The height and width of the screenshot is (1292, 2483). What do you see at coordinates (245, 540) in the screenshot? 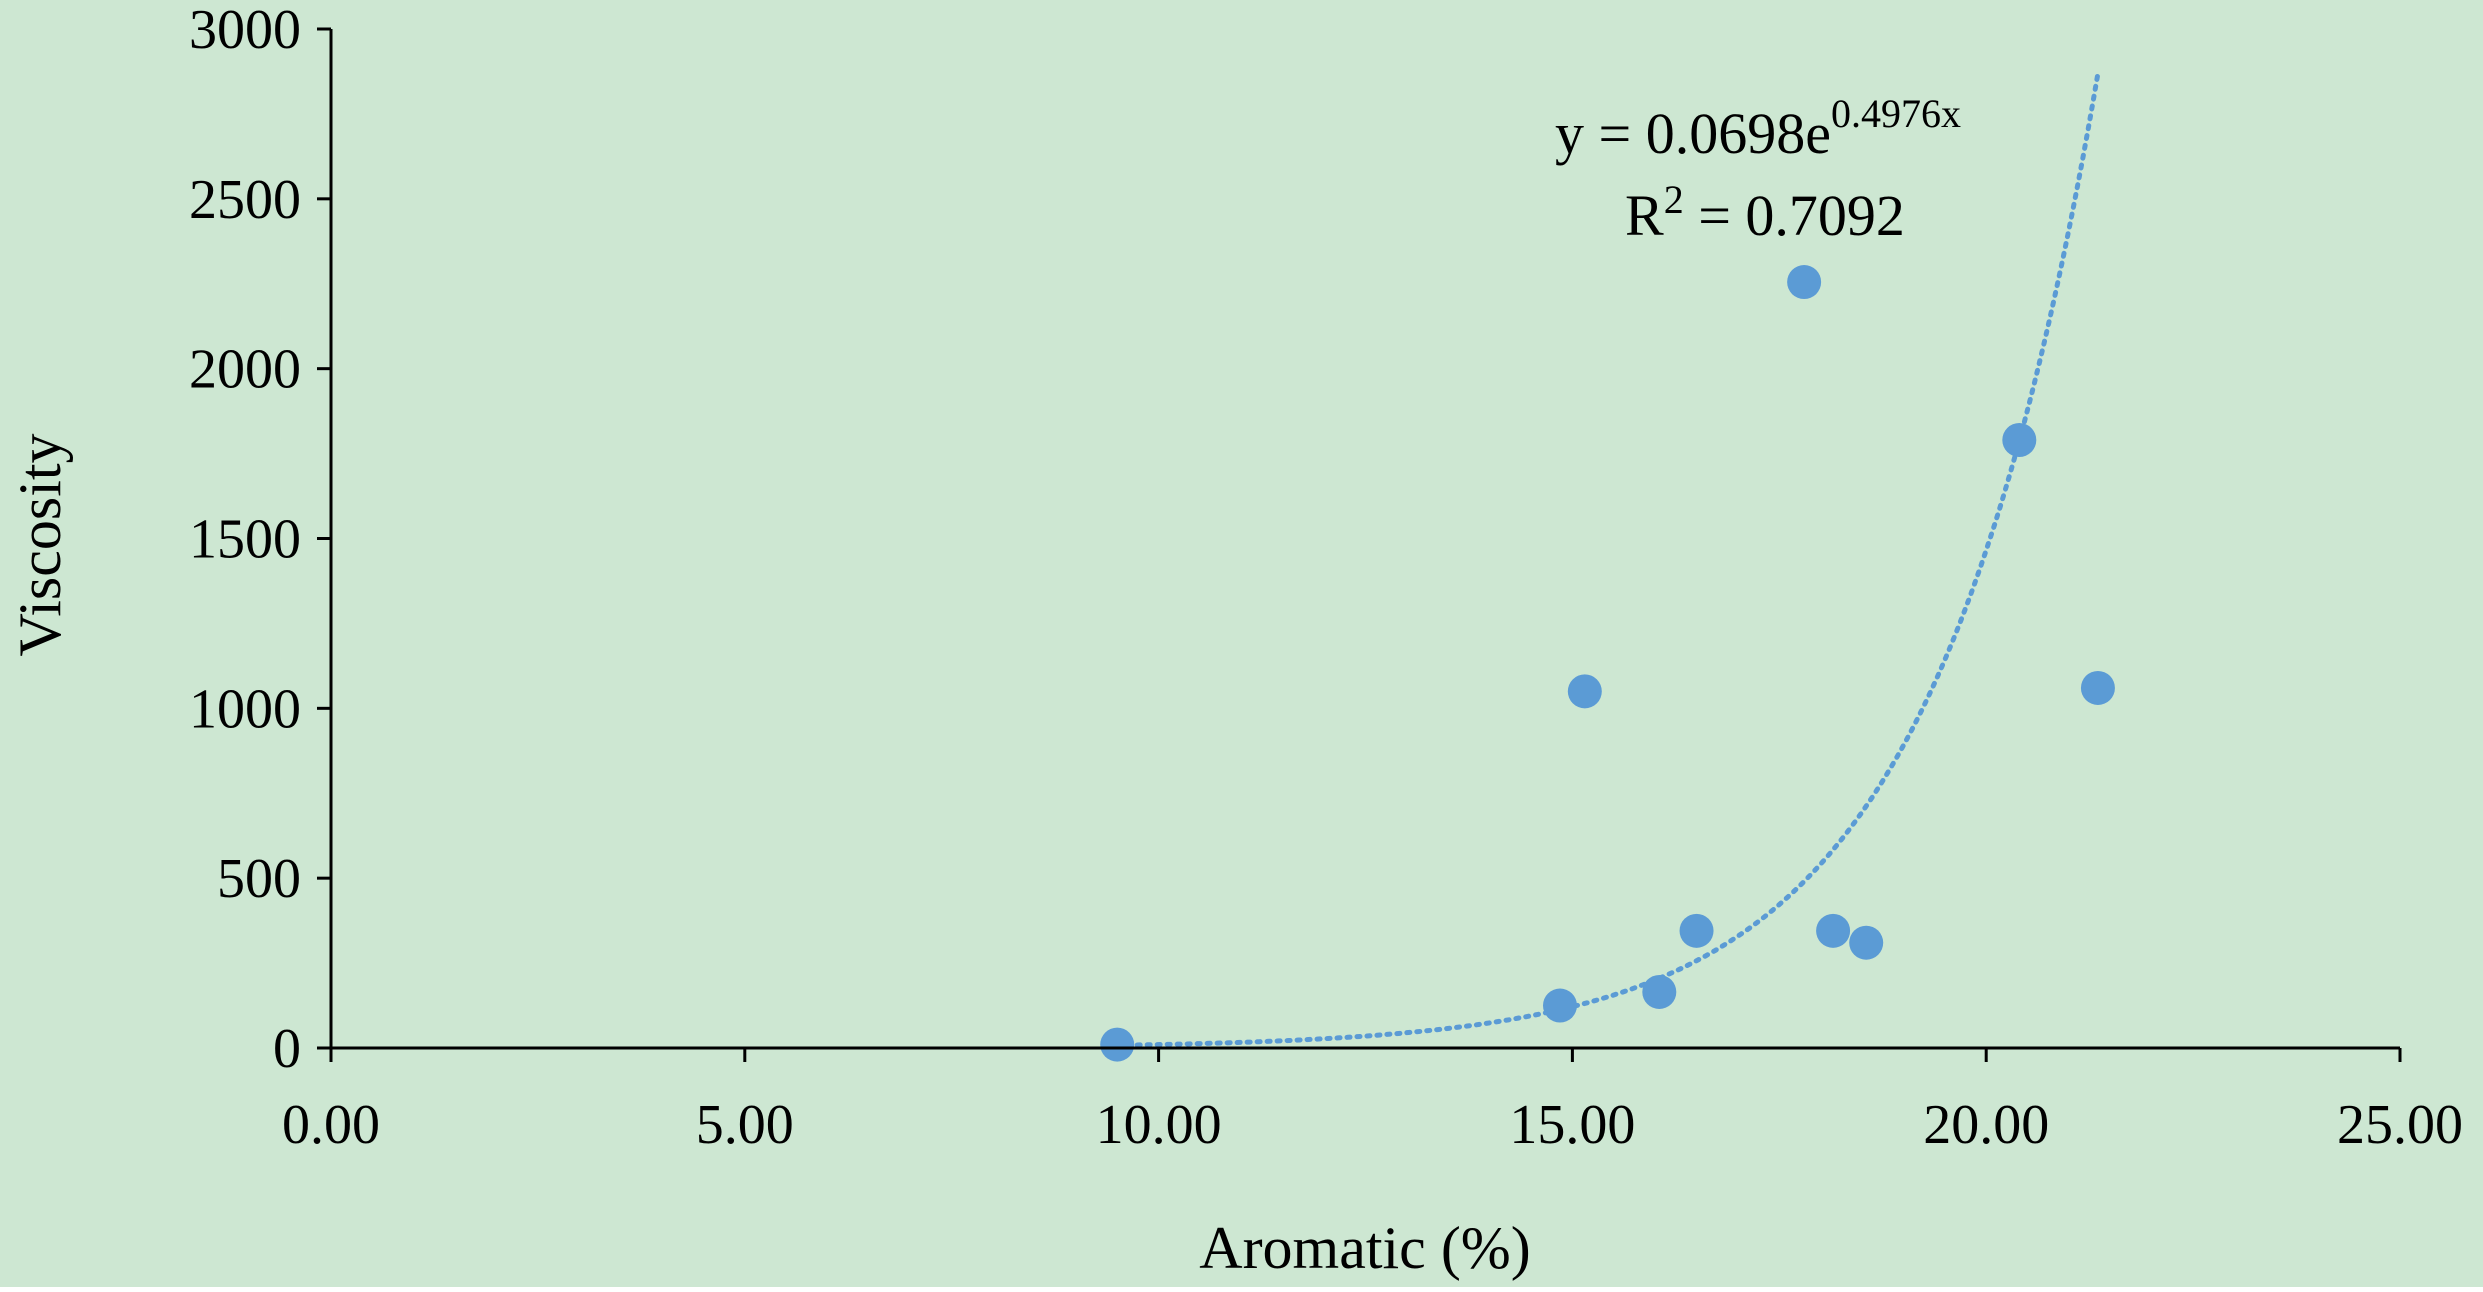
I see `y-tick-label: 1500` at bounding box center [245, 540].